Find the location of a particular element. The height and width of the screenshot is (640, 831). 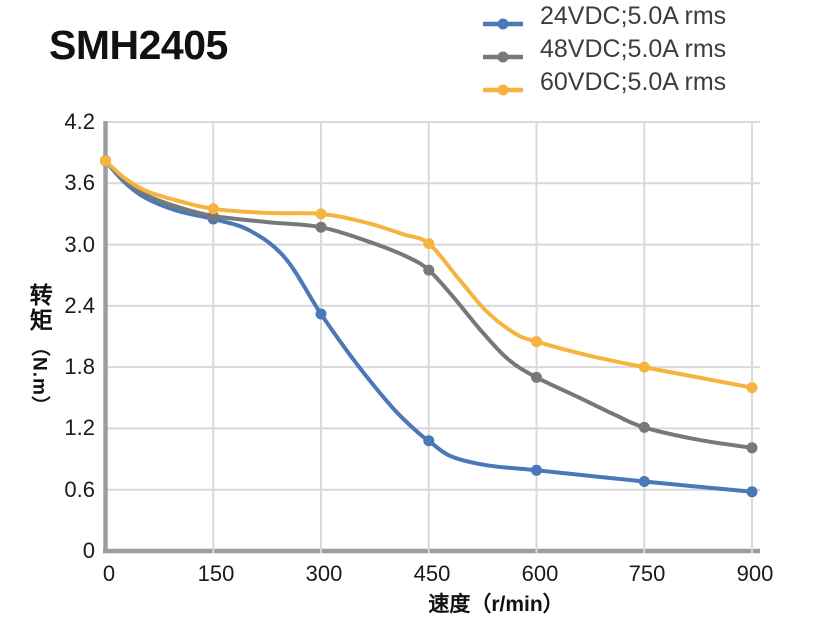

legend-item-24vdc: 24VDC;5.0A rms is located at coordinates (604, 16).